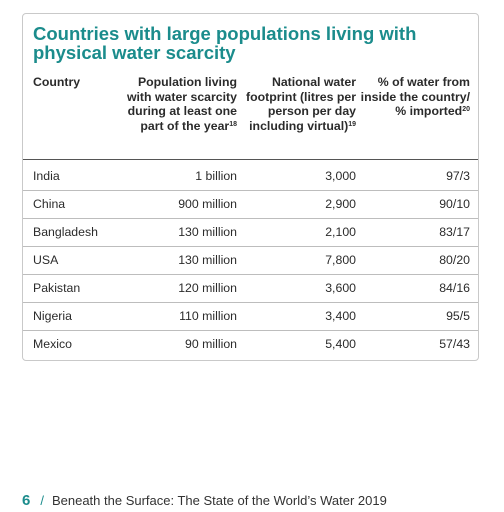 The height and width of the screenshot is (512, 504). I want to click on table-row: Nigeria 110 million 3,400 95/5, so click(251, 322).